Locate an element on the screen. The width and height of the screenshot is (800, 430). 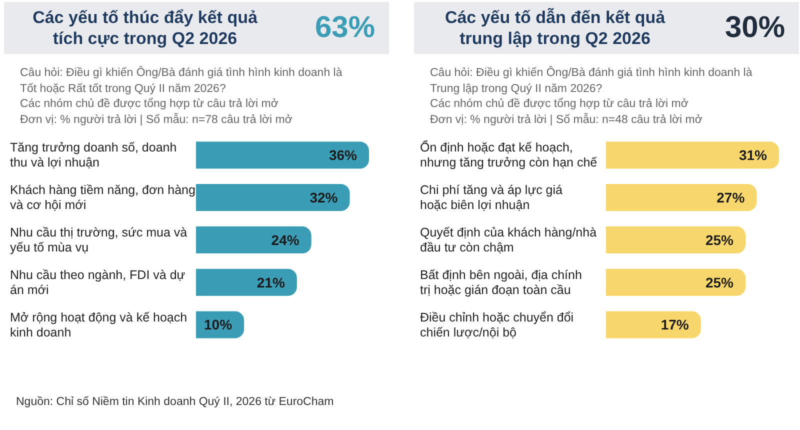
y-tick-label: Quyết định của khách hàng/nhà đầu tư còn chậm is located at coordinates (508, 240).